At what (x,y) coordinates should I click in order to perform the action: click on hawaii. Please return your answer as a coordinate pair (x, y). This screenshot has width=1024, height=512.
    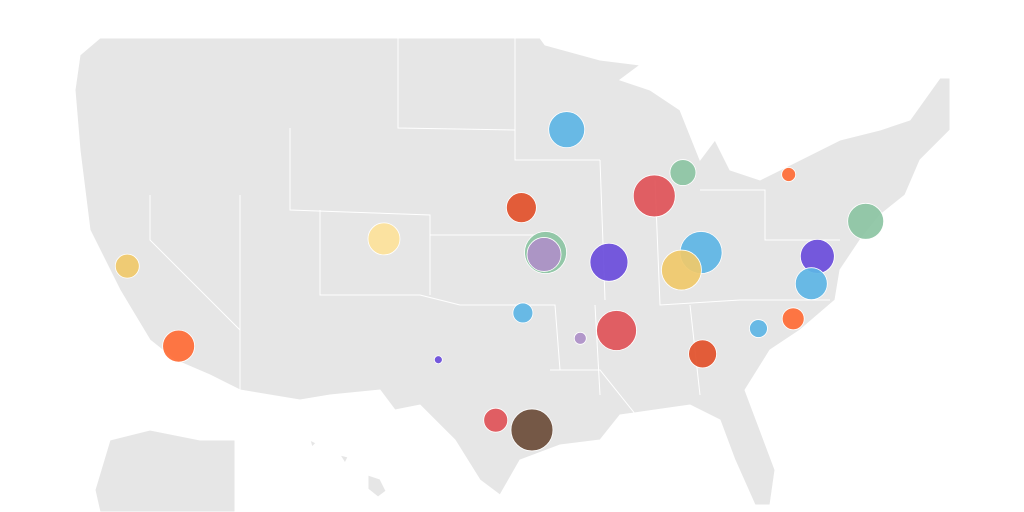
    Looking at the image, I should click on (348, 468).